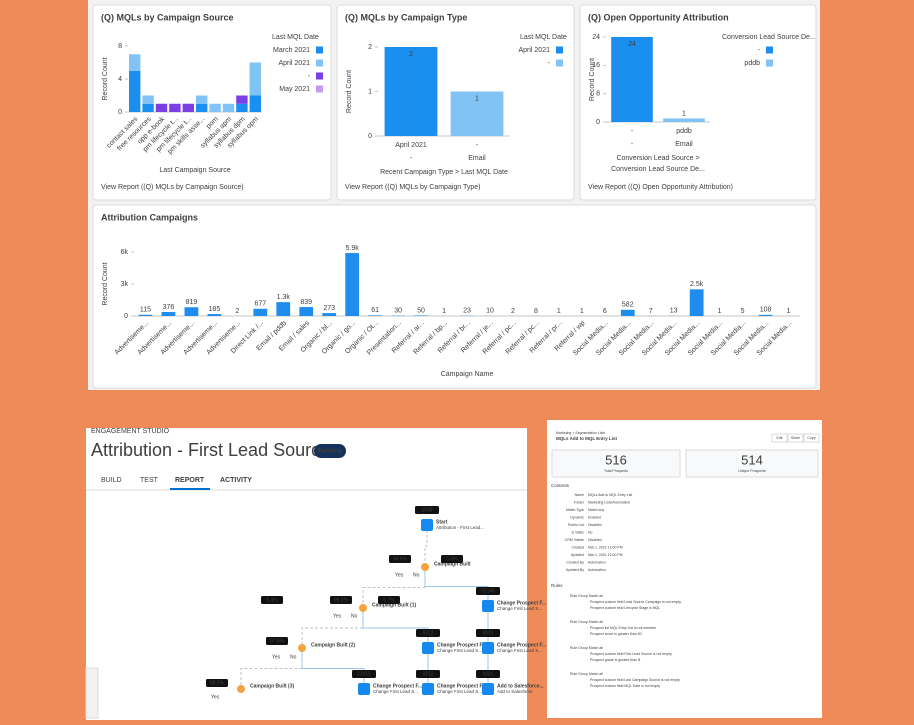  Describe the element at coordinates (149, 217) in the screenshot. I see `card-title: Attribution Campaigns` at that location.